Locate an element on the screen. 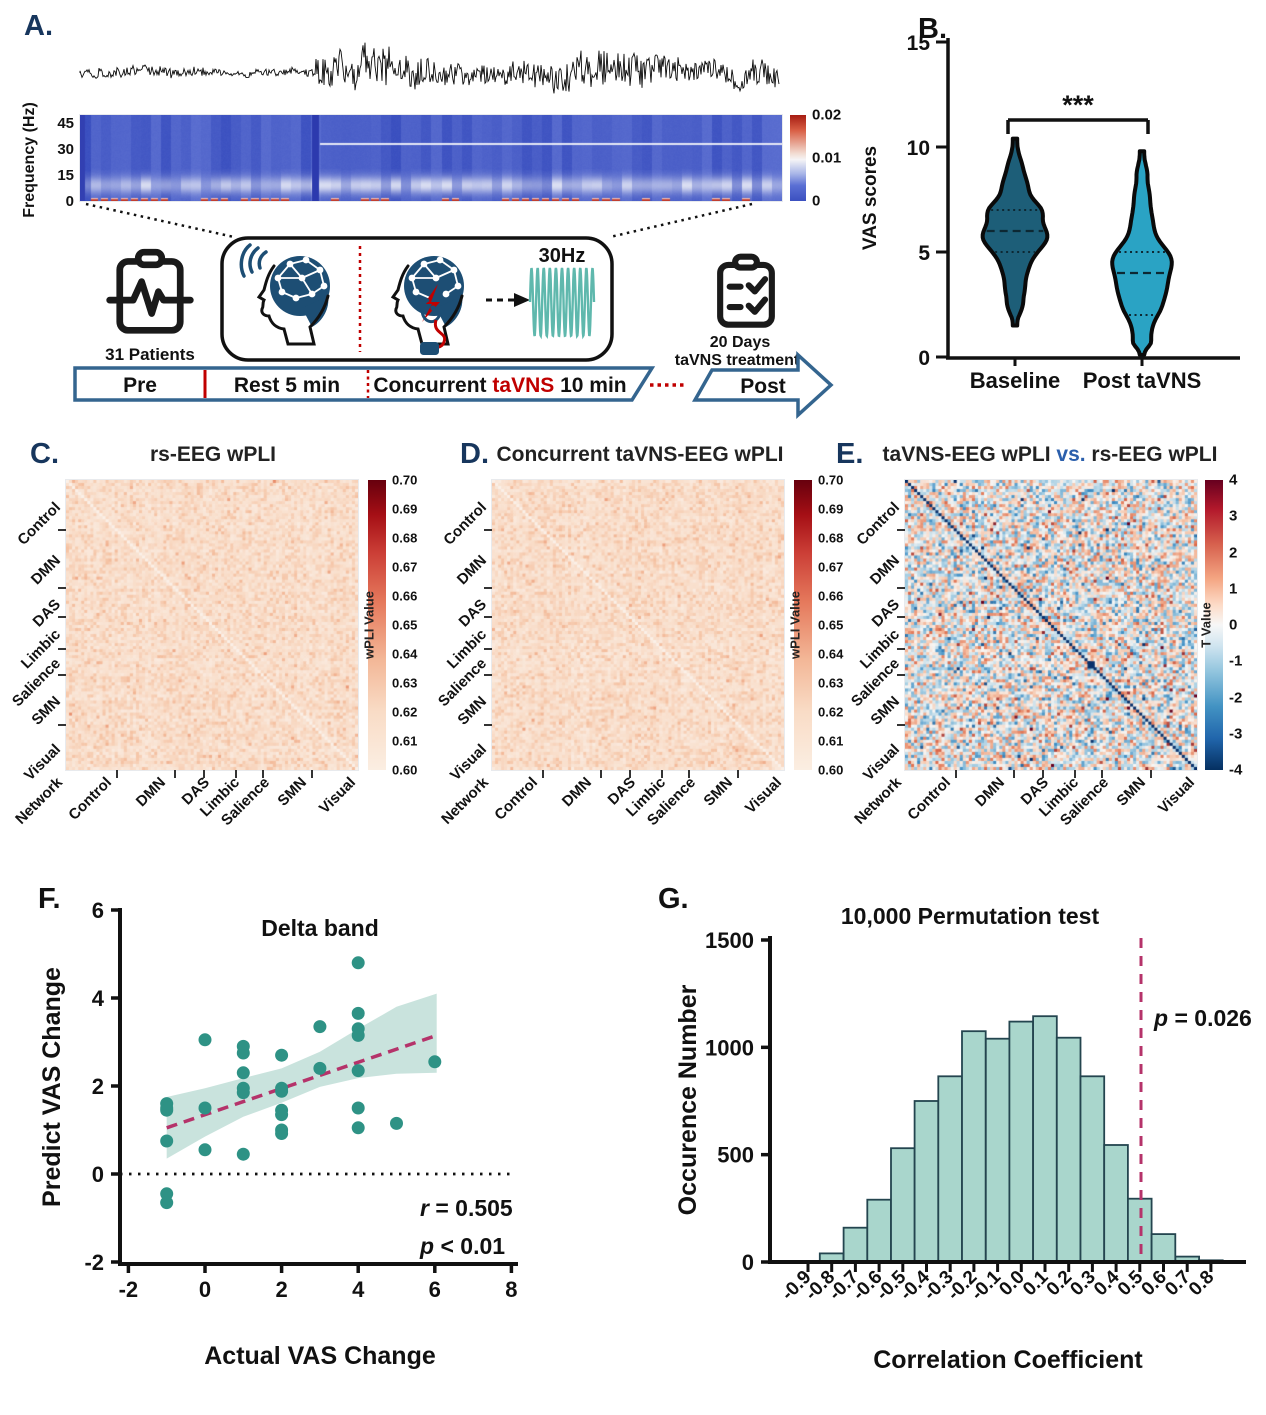 The height and width of the screenshot is (1415, 1266). colorbar-tick-label: 0.62 is located at coordinates (831, 712).